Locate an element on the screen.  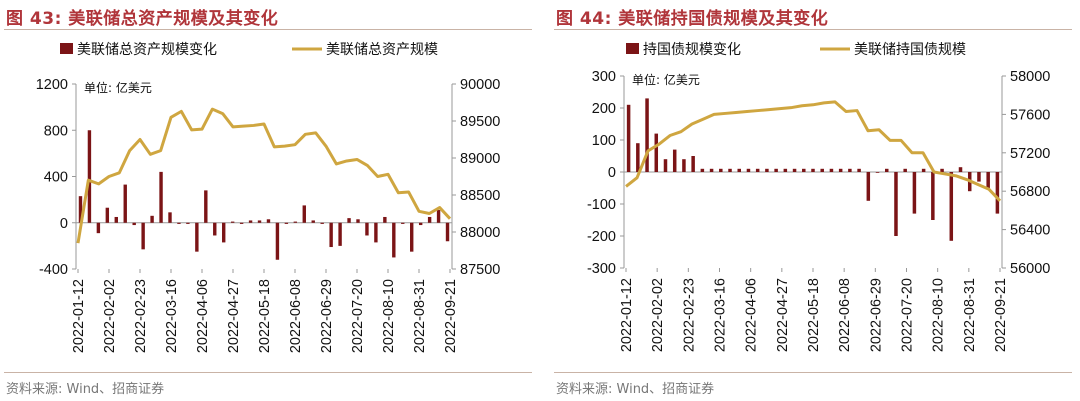
y-right-tick-label: 88000 is located at coordinates (480, 233).